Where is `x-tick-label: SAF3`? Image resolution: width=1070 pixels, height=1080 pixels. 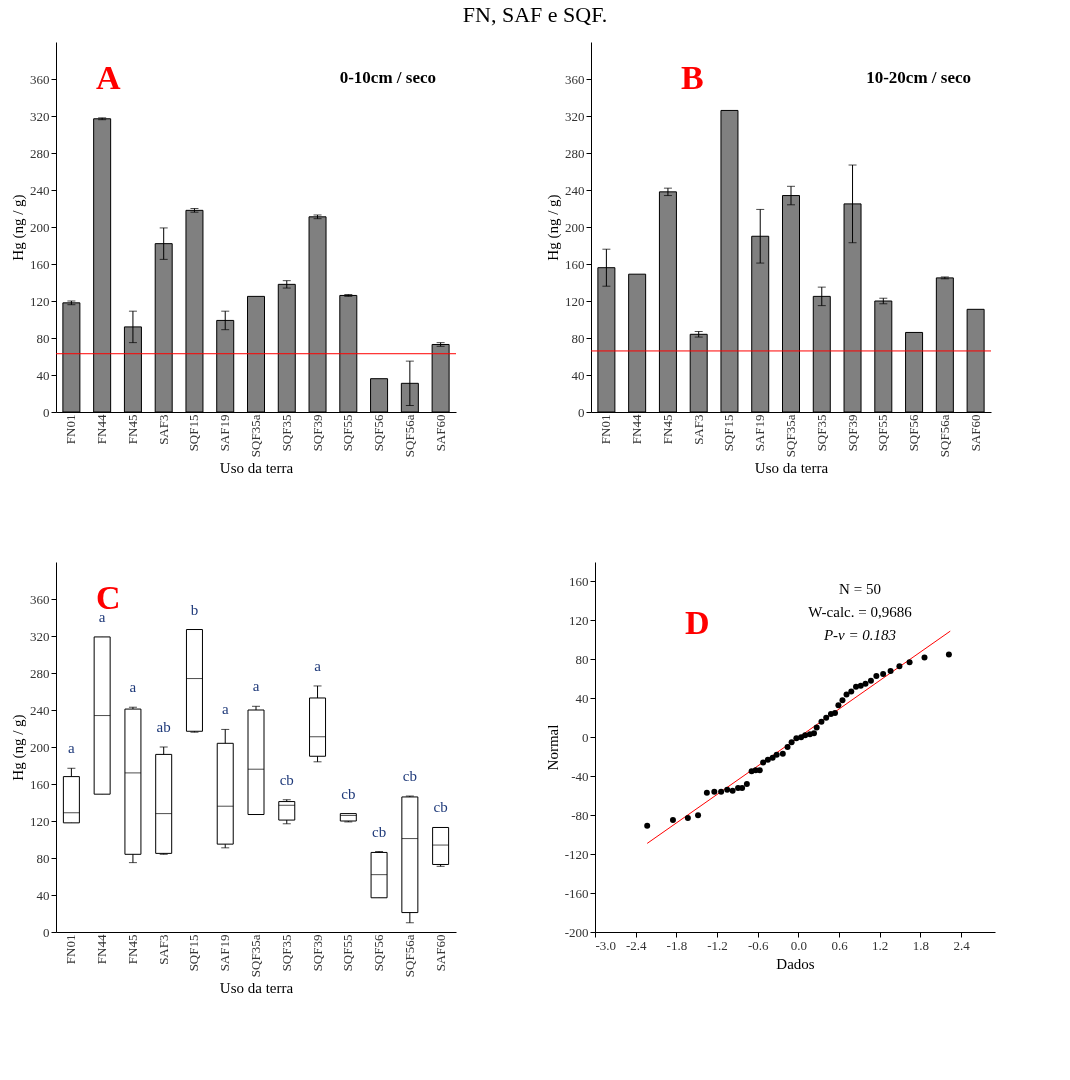
x-tick-label: SAF3 is located at coordinates (698, 429).